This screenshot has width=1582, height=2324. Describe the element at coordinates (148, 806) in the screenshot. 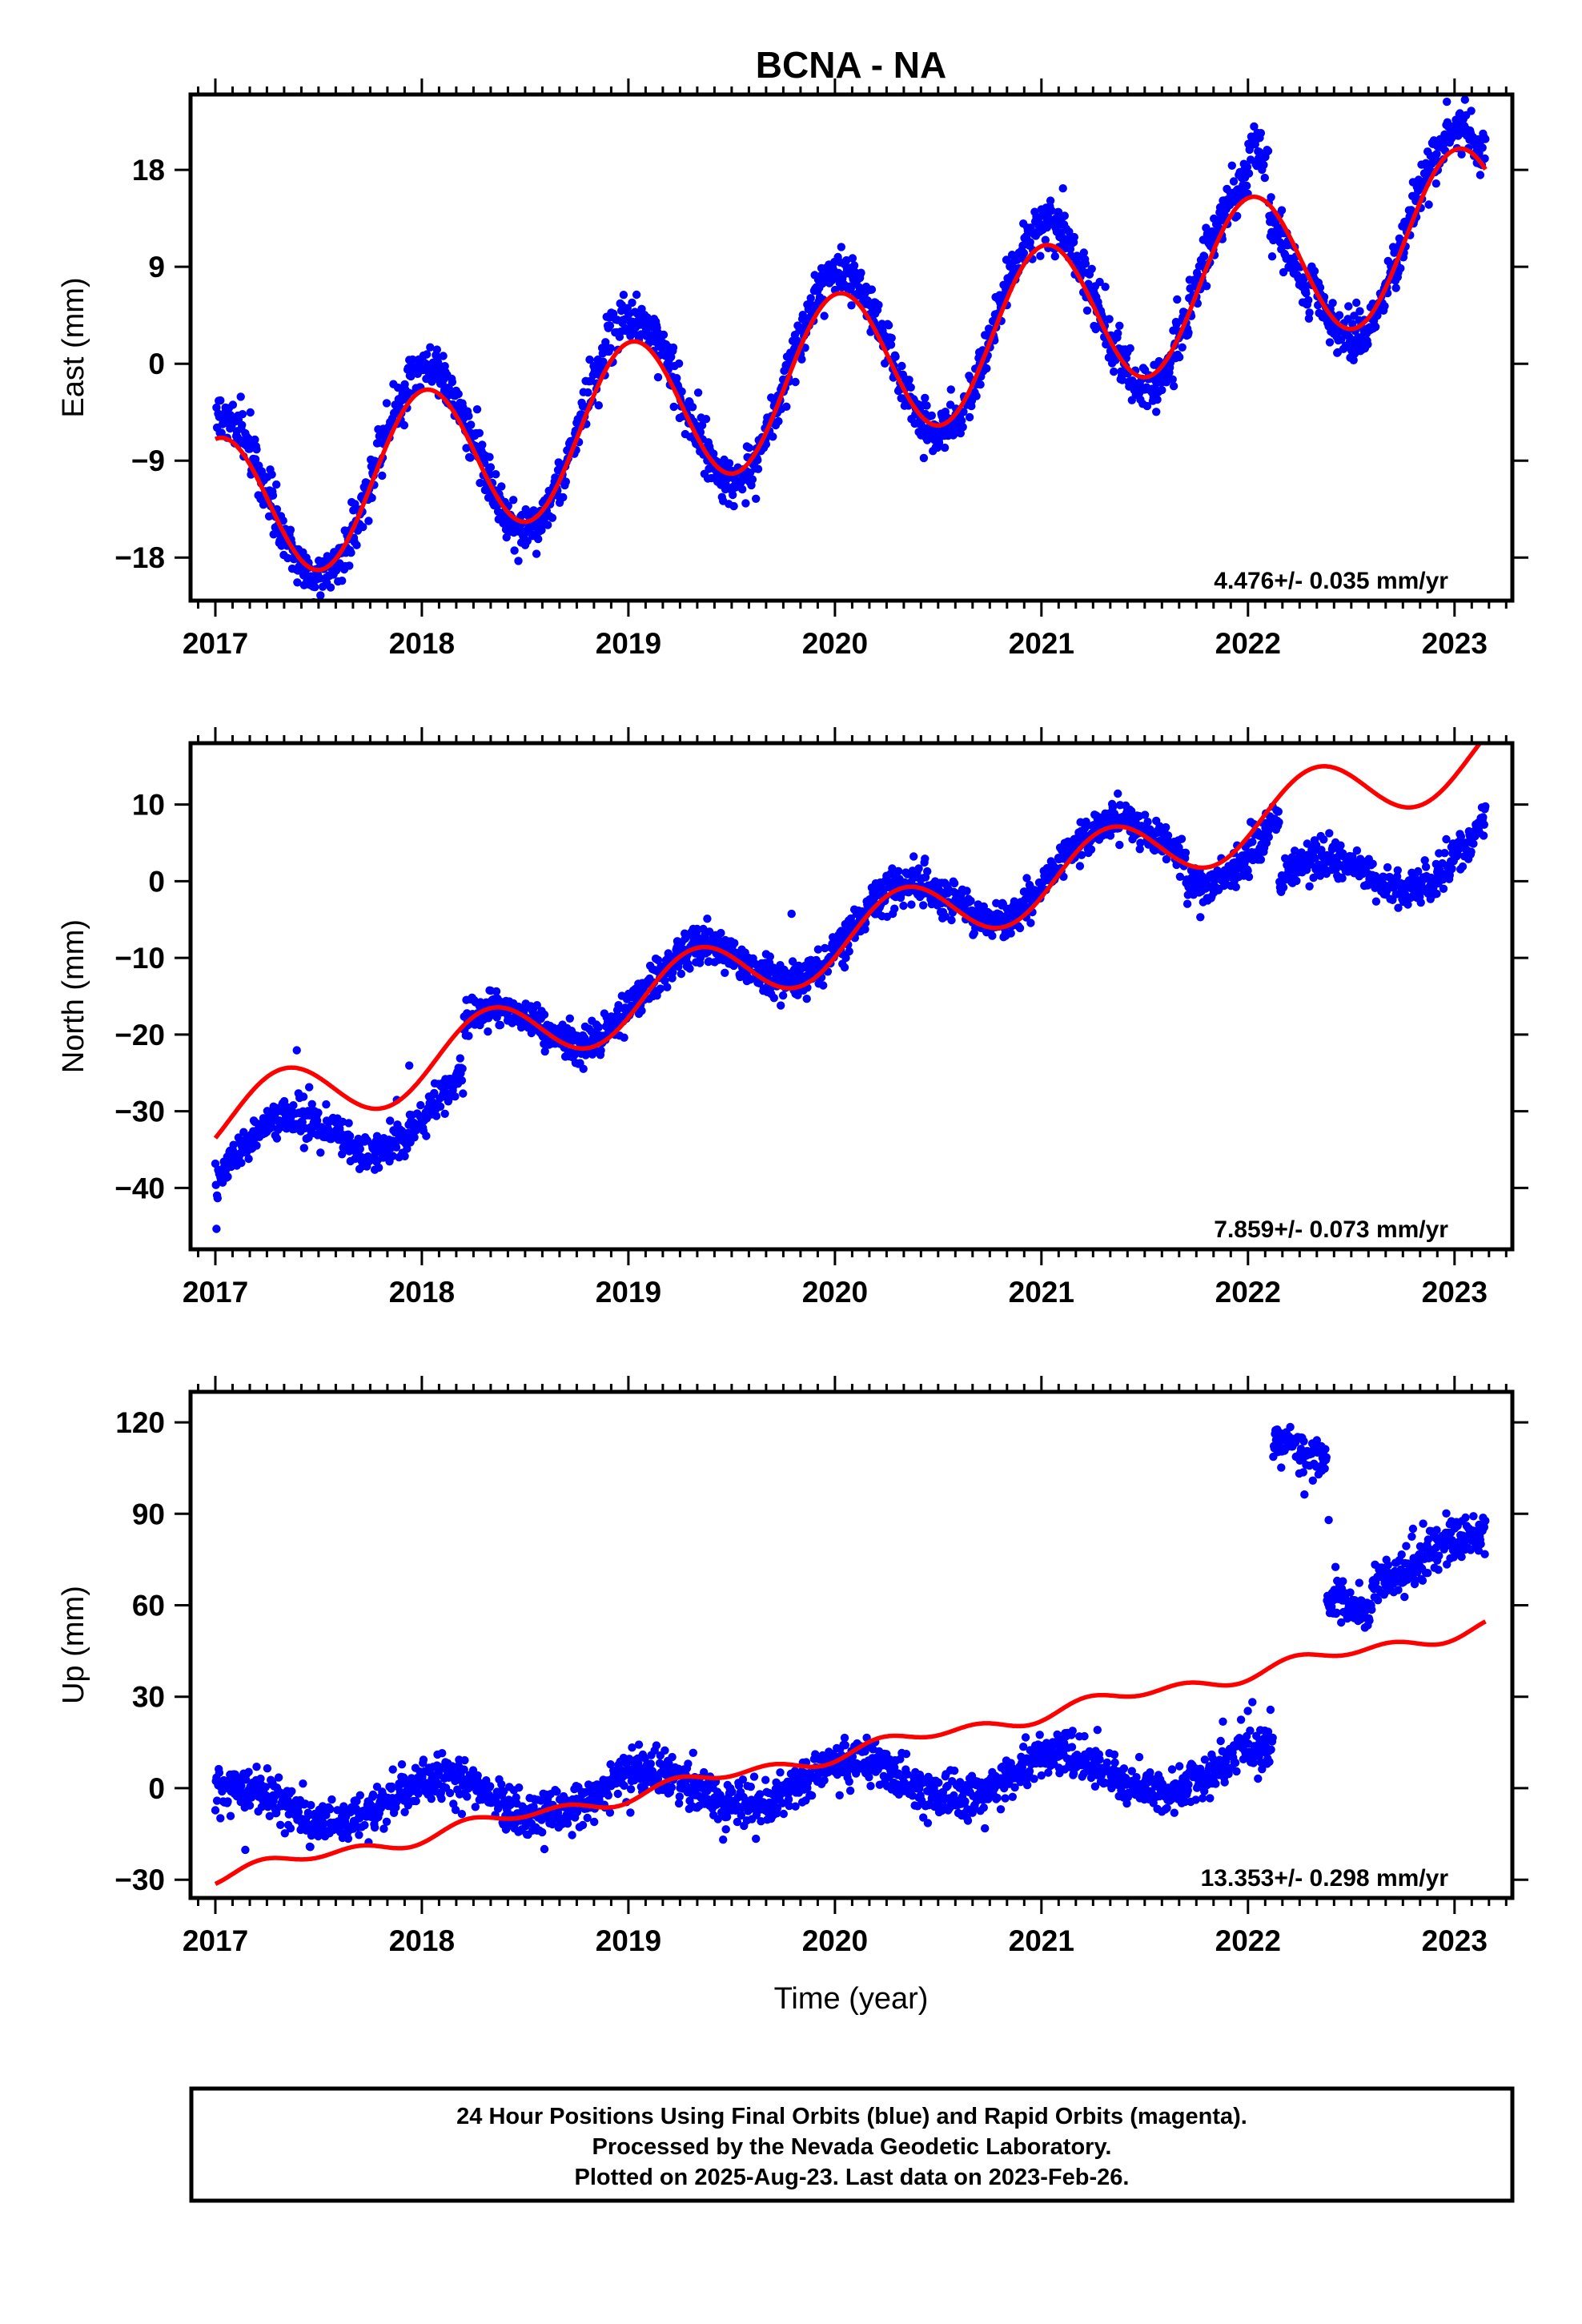

I see `y-tick-label: 10` at that location.